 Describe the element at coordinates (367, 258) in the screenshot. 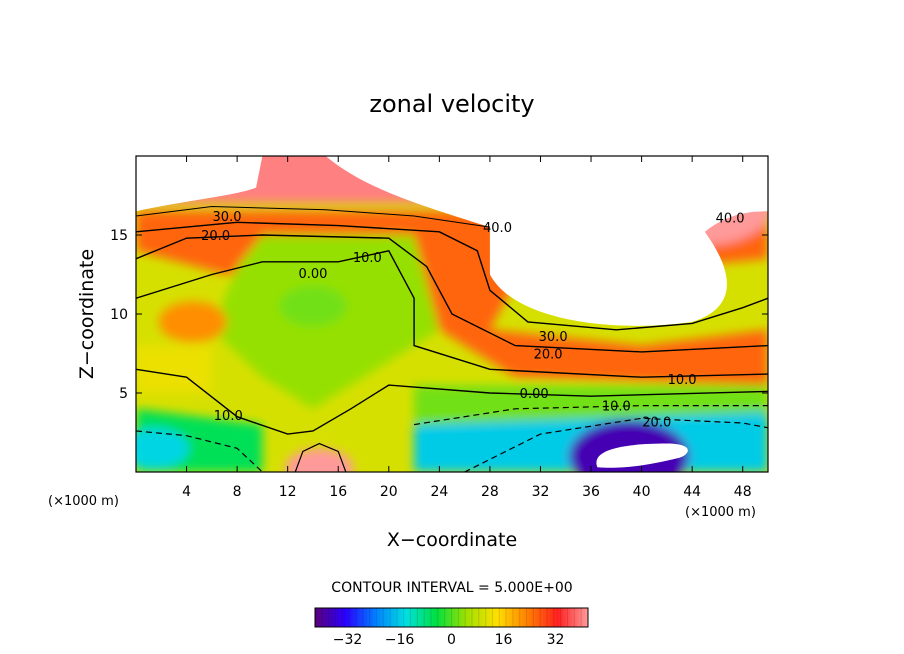

I see `contour-label-4: 10.0` at that location.